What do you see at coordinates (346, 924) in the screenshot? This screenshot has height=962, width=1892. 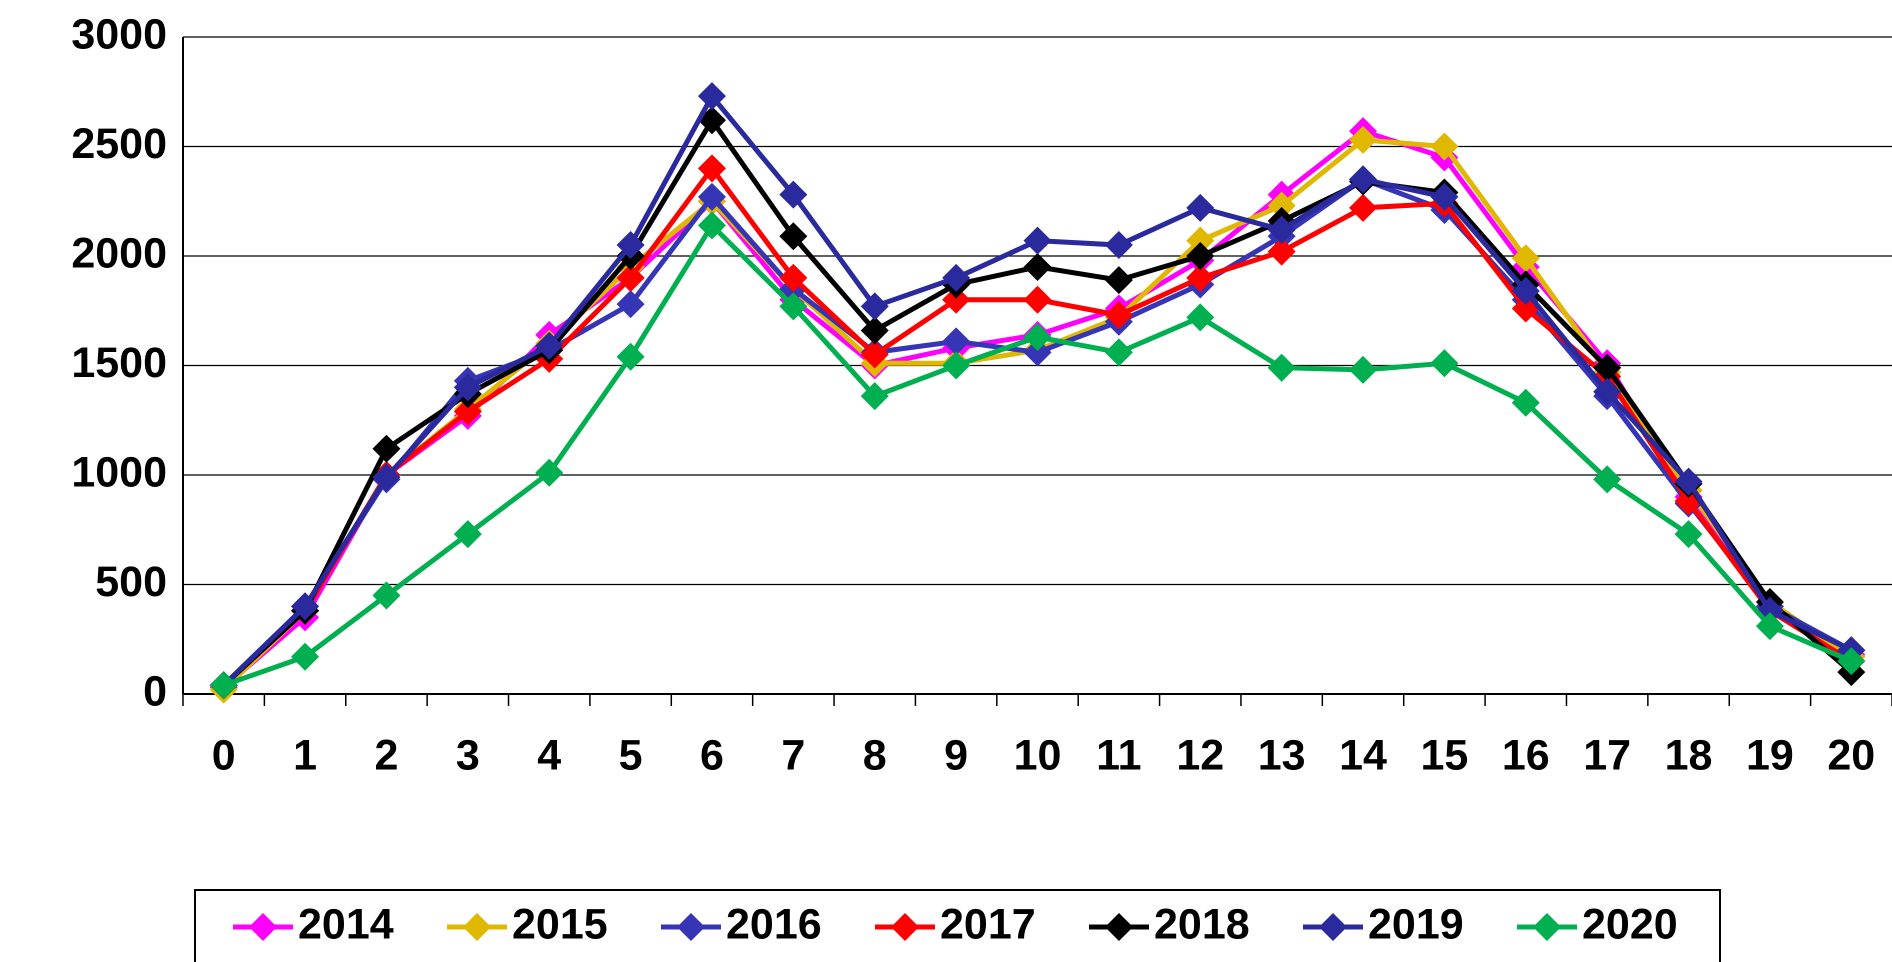 I see `legend-label: 2014` at bounding box center [346, 924].